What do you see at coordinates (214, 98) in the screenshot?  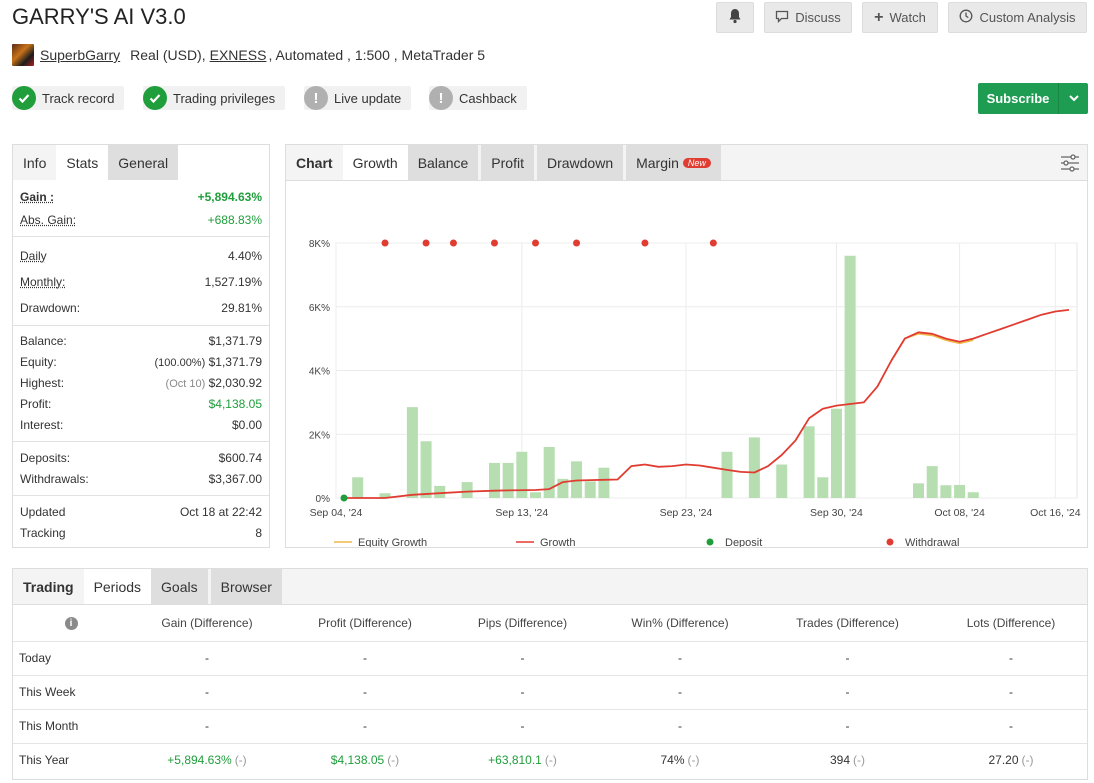 I see `trading-privileges-badge: Trading privileges` at bounding box center [214, 98].